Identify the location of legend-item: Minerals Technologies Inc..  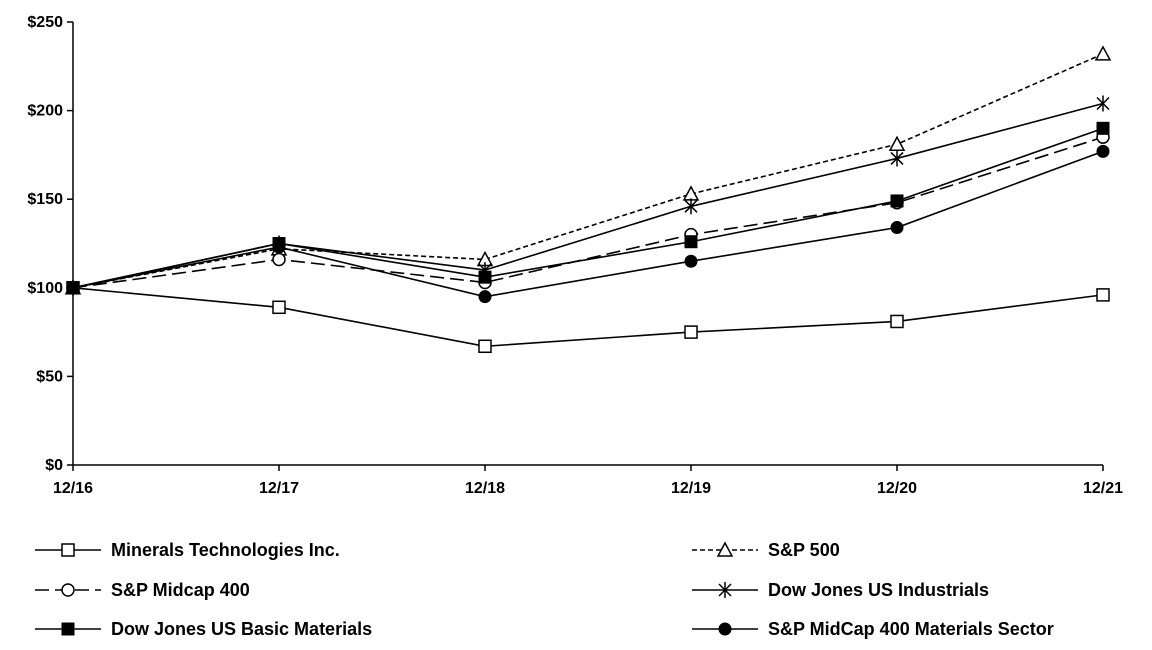
(187, 550).